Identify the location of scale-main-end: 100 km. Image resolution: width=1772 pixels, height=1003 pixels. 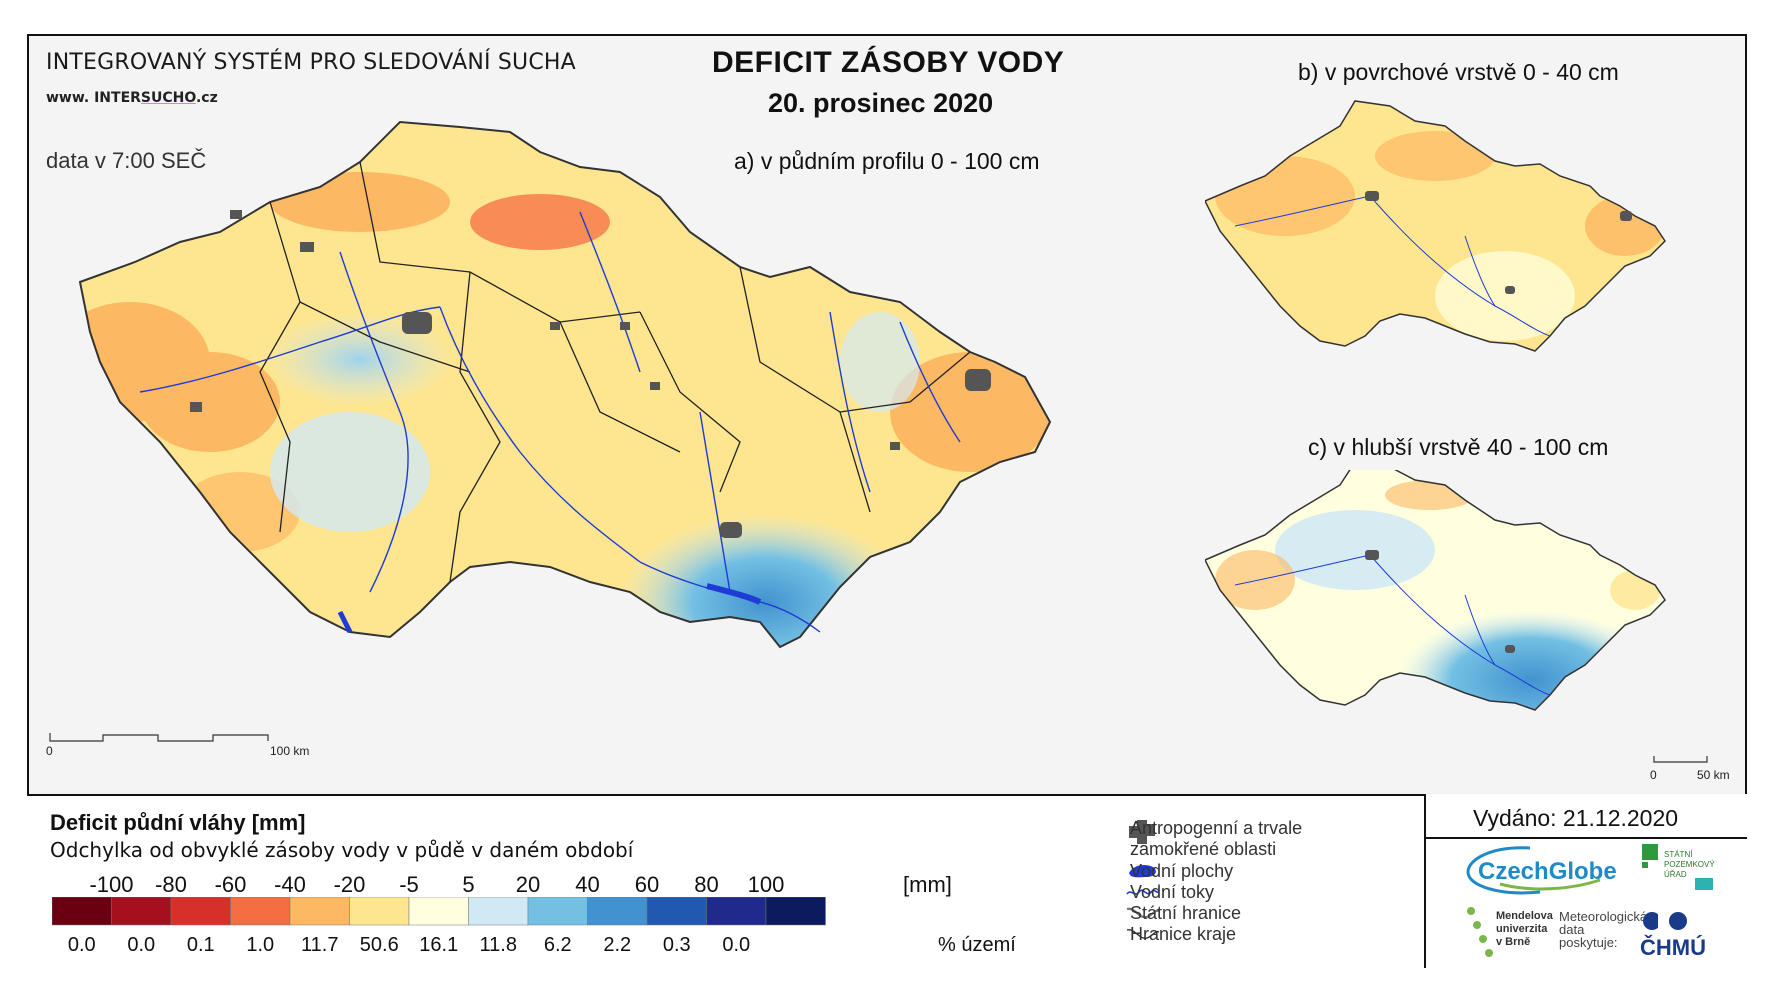
(290, 751).